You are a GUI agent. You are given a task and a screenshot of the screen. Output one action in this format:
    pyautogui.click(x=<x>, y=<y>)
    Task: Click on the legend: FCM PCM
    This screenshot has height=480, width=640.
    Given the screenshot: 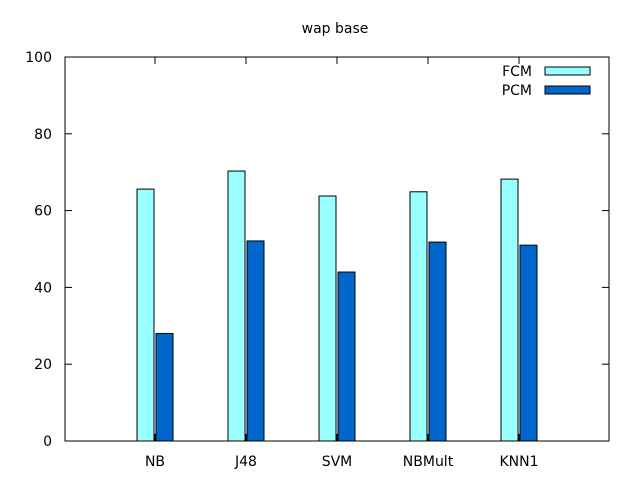 What is the action you would take?
    pyautogui.click(x=546, y=81)
    